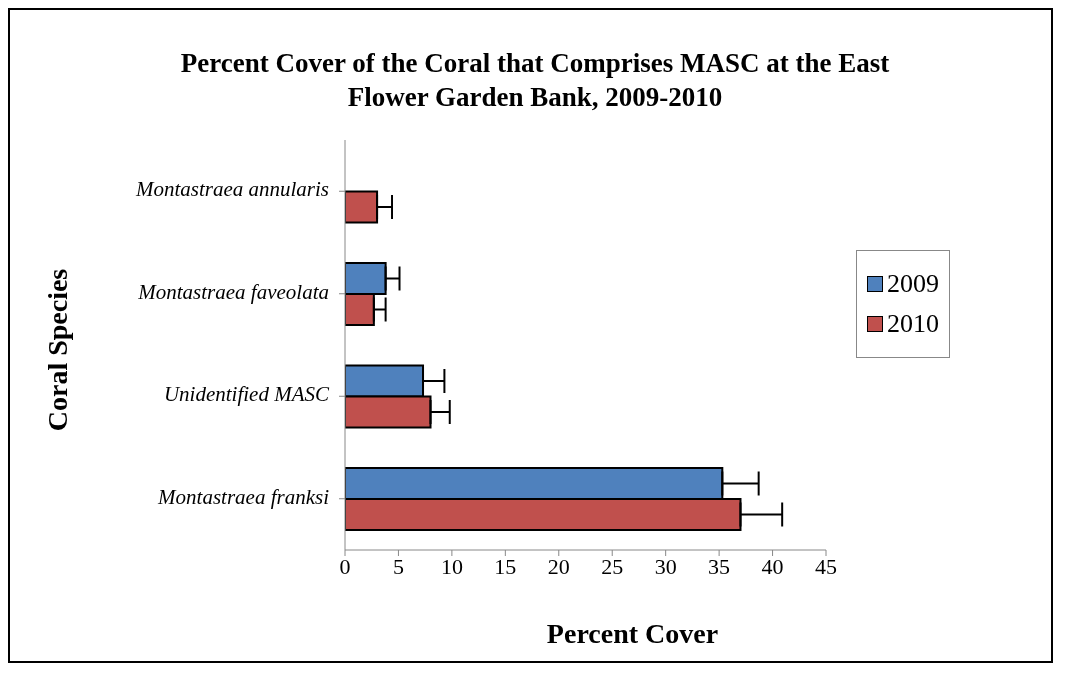  I want to click on x-tick-label: 25, so click(612, 566).